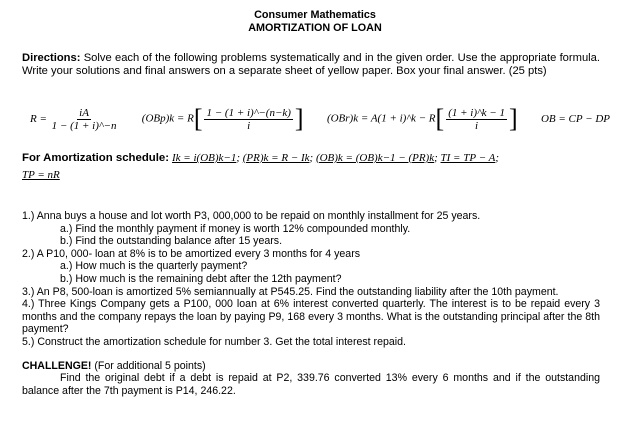  What do you see at coordinates (57, 365) in the screenshot?
I see `challenge-label: CHALLENGE!` at bounding box center [57, 365].